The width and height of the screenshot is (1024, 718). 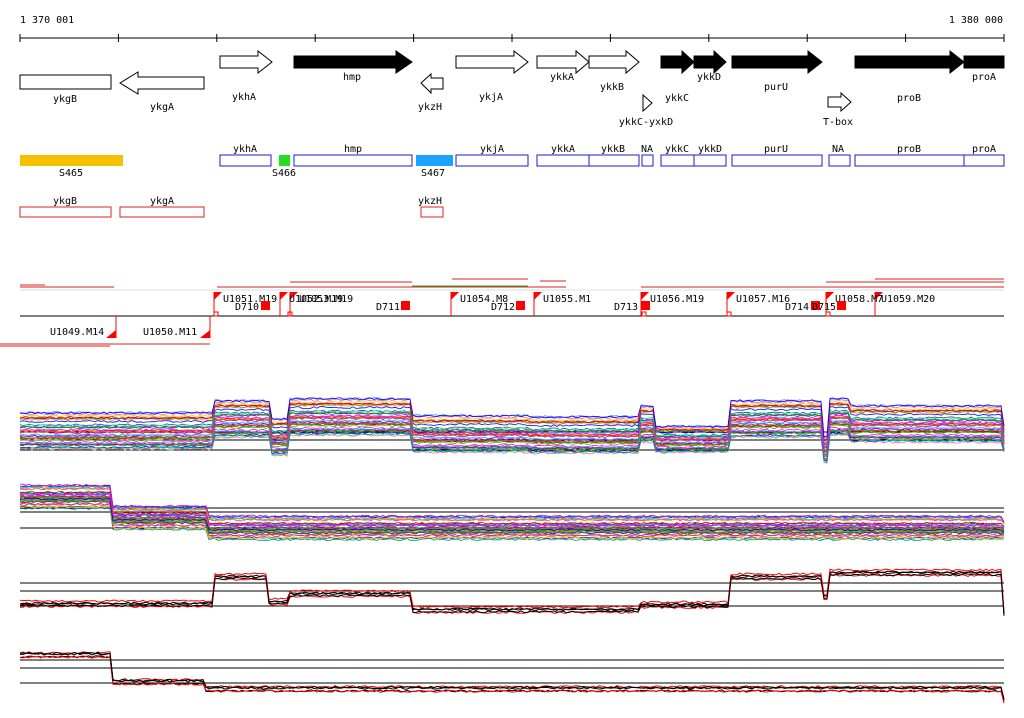 I want to click on d-marker-label: D710, so click(x=247, y=307).